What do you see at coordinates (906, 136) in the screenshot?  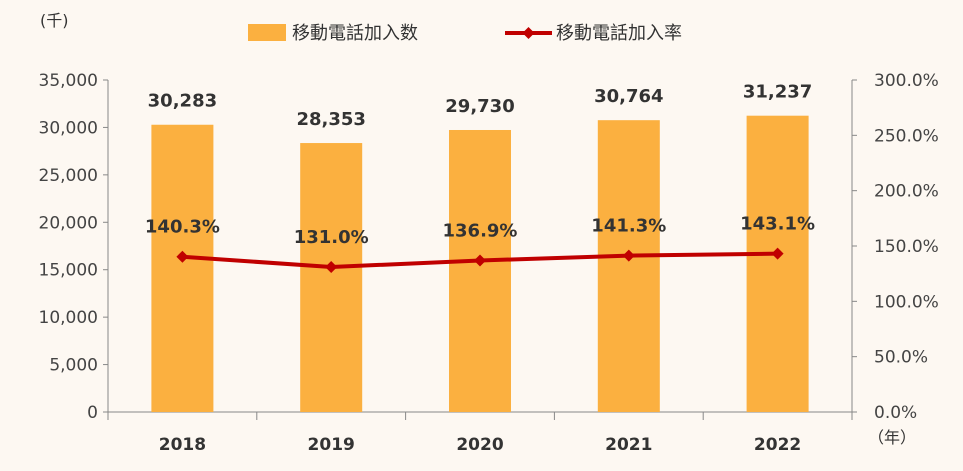 I see `y-right-tick-label: 250.0%` at bounding box center [906, 136].